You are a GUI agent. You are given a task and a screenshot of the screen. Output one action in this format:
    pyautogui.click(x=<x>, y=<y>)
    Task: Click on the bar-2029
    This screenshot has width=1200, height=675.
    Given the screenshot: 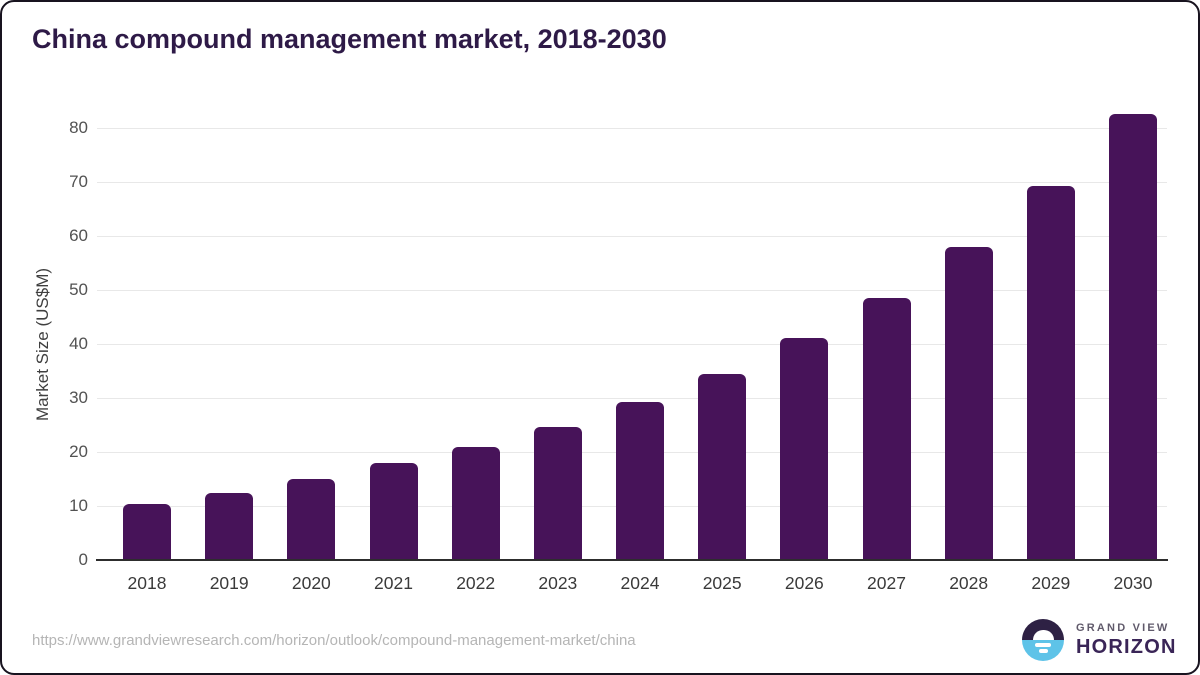 What is the action you would take?
    pyautogui.click(x=1050, y=373)
    